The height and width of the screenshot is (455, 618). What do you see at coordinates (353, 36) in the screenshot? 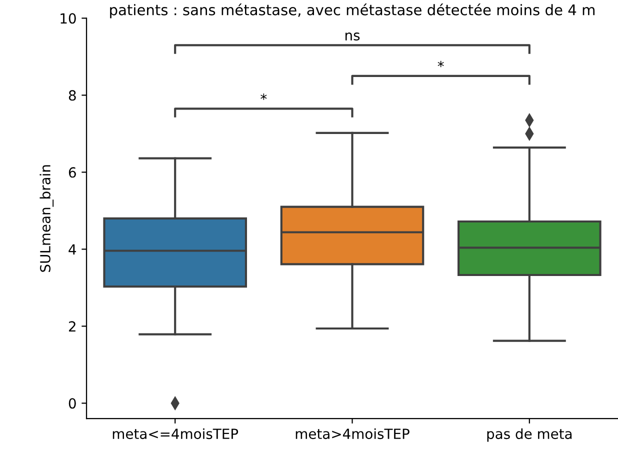
I see `annotation: ns` at bounding box center [353, 36].